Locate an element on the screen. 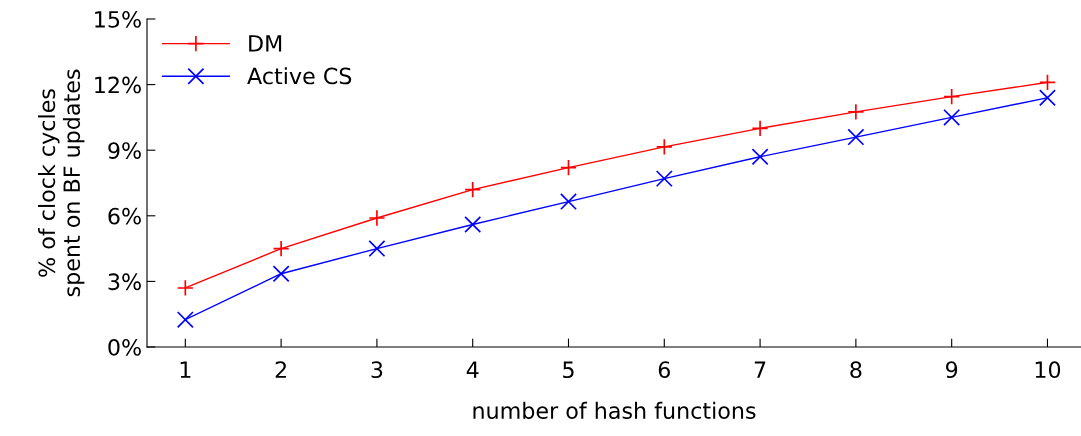  x-tick-label: 2 is located at coordinates (280, 369).